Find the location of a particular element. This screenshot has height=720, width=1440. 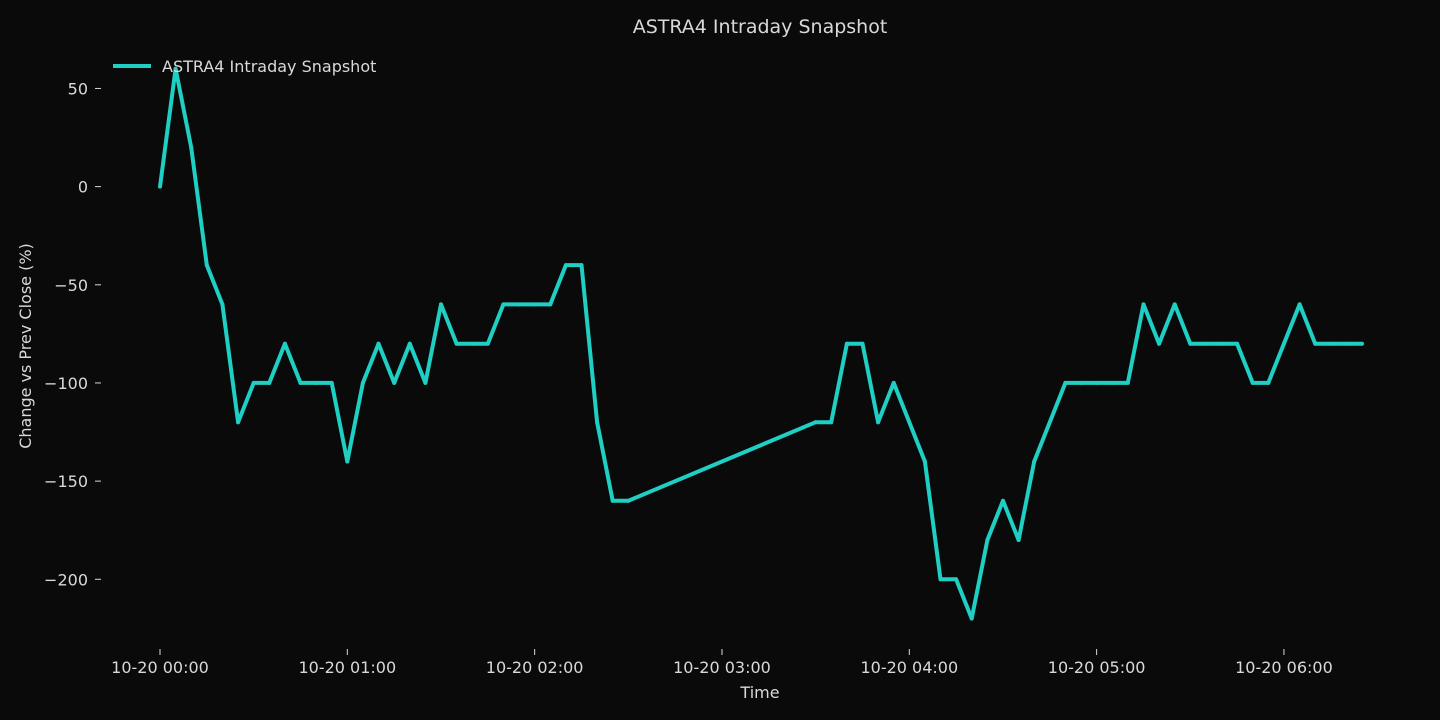

legend: ASTRA4 Intraday Snapshot is located at coordinates (244, 66).